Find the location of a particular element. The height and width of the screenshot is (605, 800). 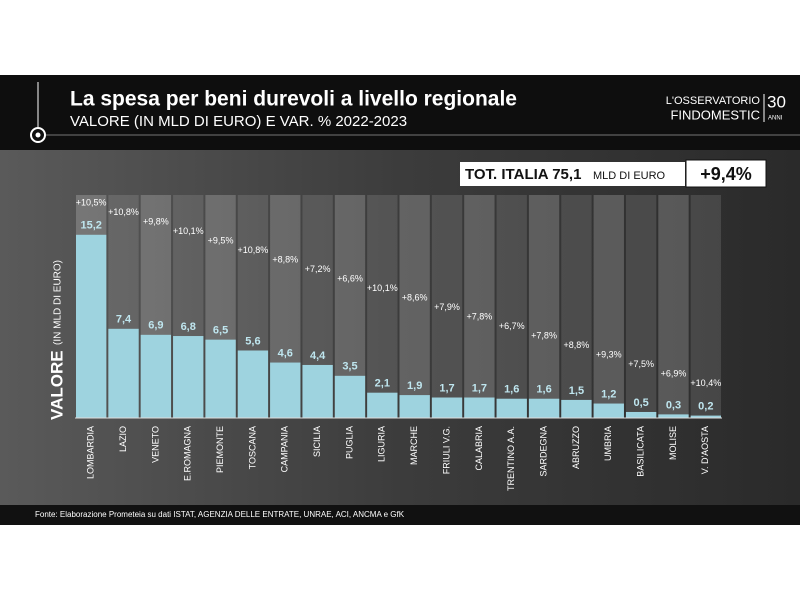

decor-circle is located at coordinates (38, 135).